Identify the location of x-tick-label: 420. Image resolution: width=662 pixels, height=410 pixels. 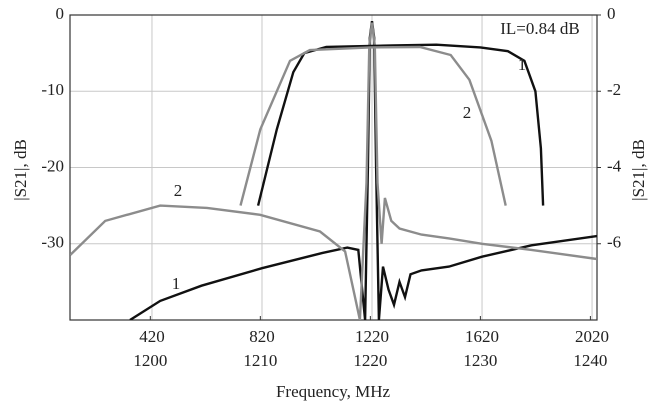
(152, 336).